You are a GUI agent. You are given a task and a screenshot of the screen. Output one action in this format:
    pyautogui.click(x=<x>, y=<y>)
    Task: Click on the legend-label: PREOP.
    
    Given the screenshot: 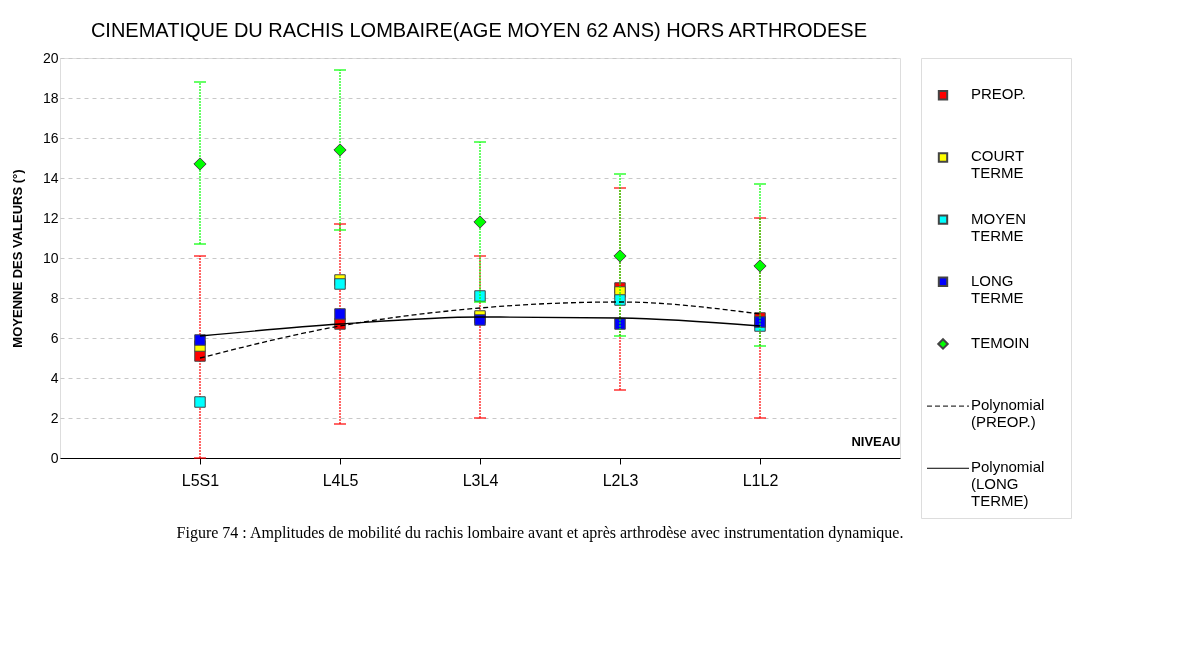 What is the action you would take?
    pyautogui.click(x=998, y=94)
    